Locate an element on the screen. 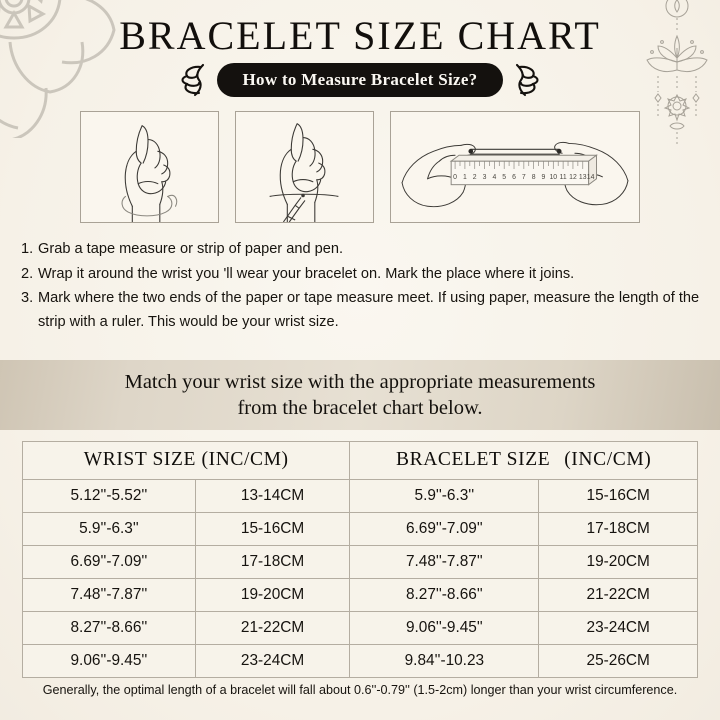 The height and width of the screenshot is (720, 720). svg-text: 1 is located at coordinates (465, 177).